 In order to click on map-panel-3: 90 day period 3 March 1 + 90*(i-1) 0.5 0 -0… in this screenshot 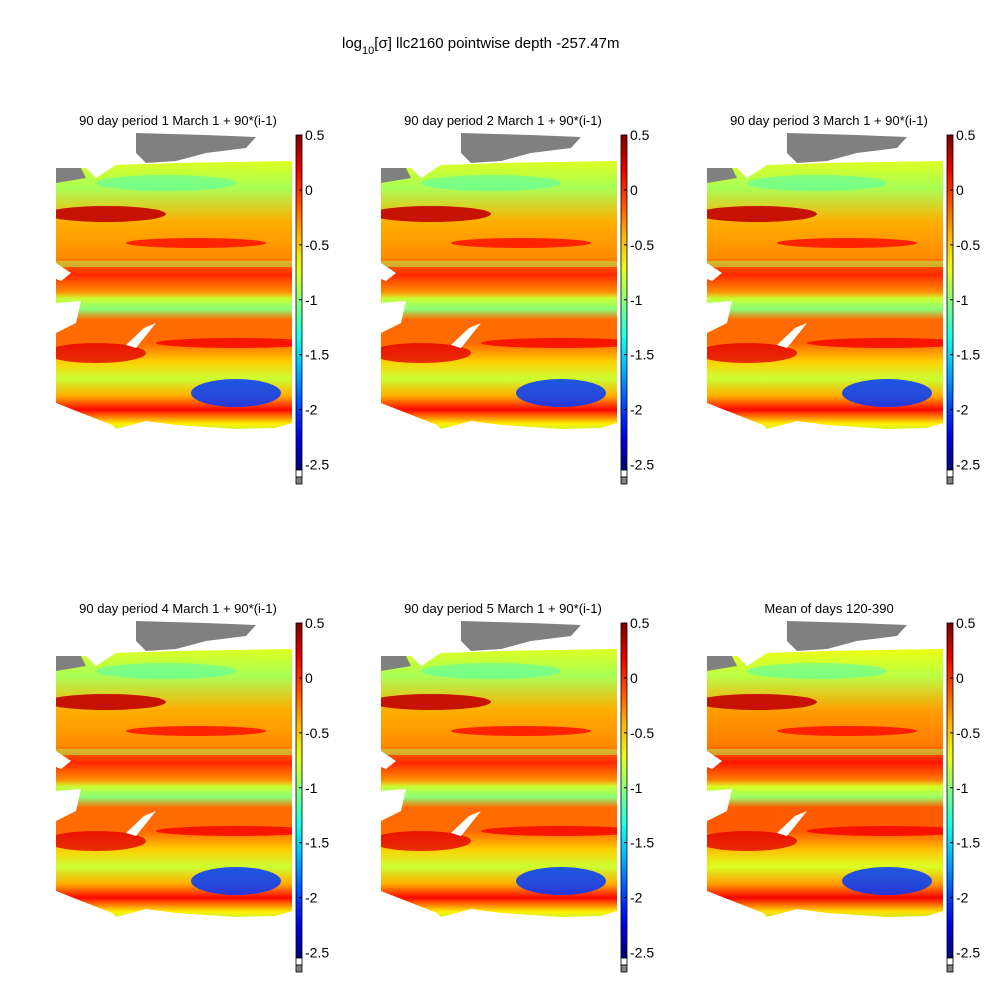, I will do `click(843, 299)`.